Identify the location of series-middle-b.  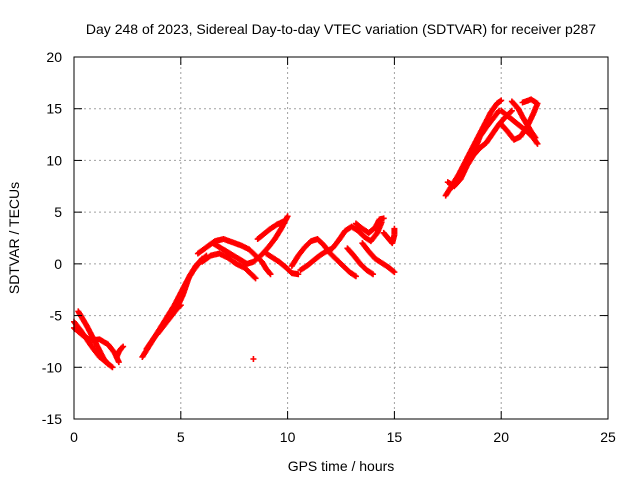
(341, 246).